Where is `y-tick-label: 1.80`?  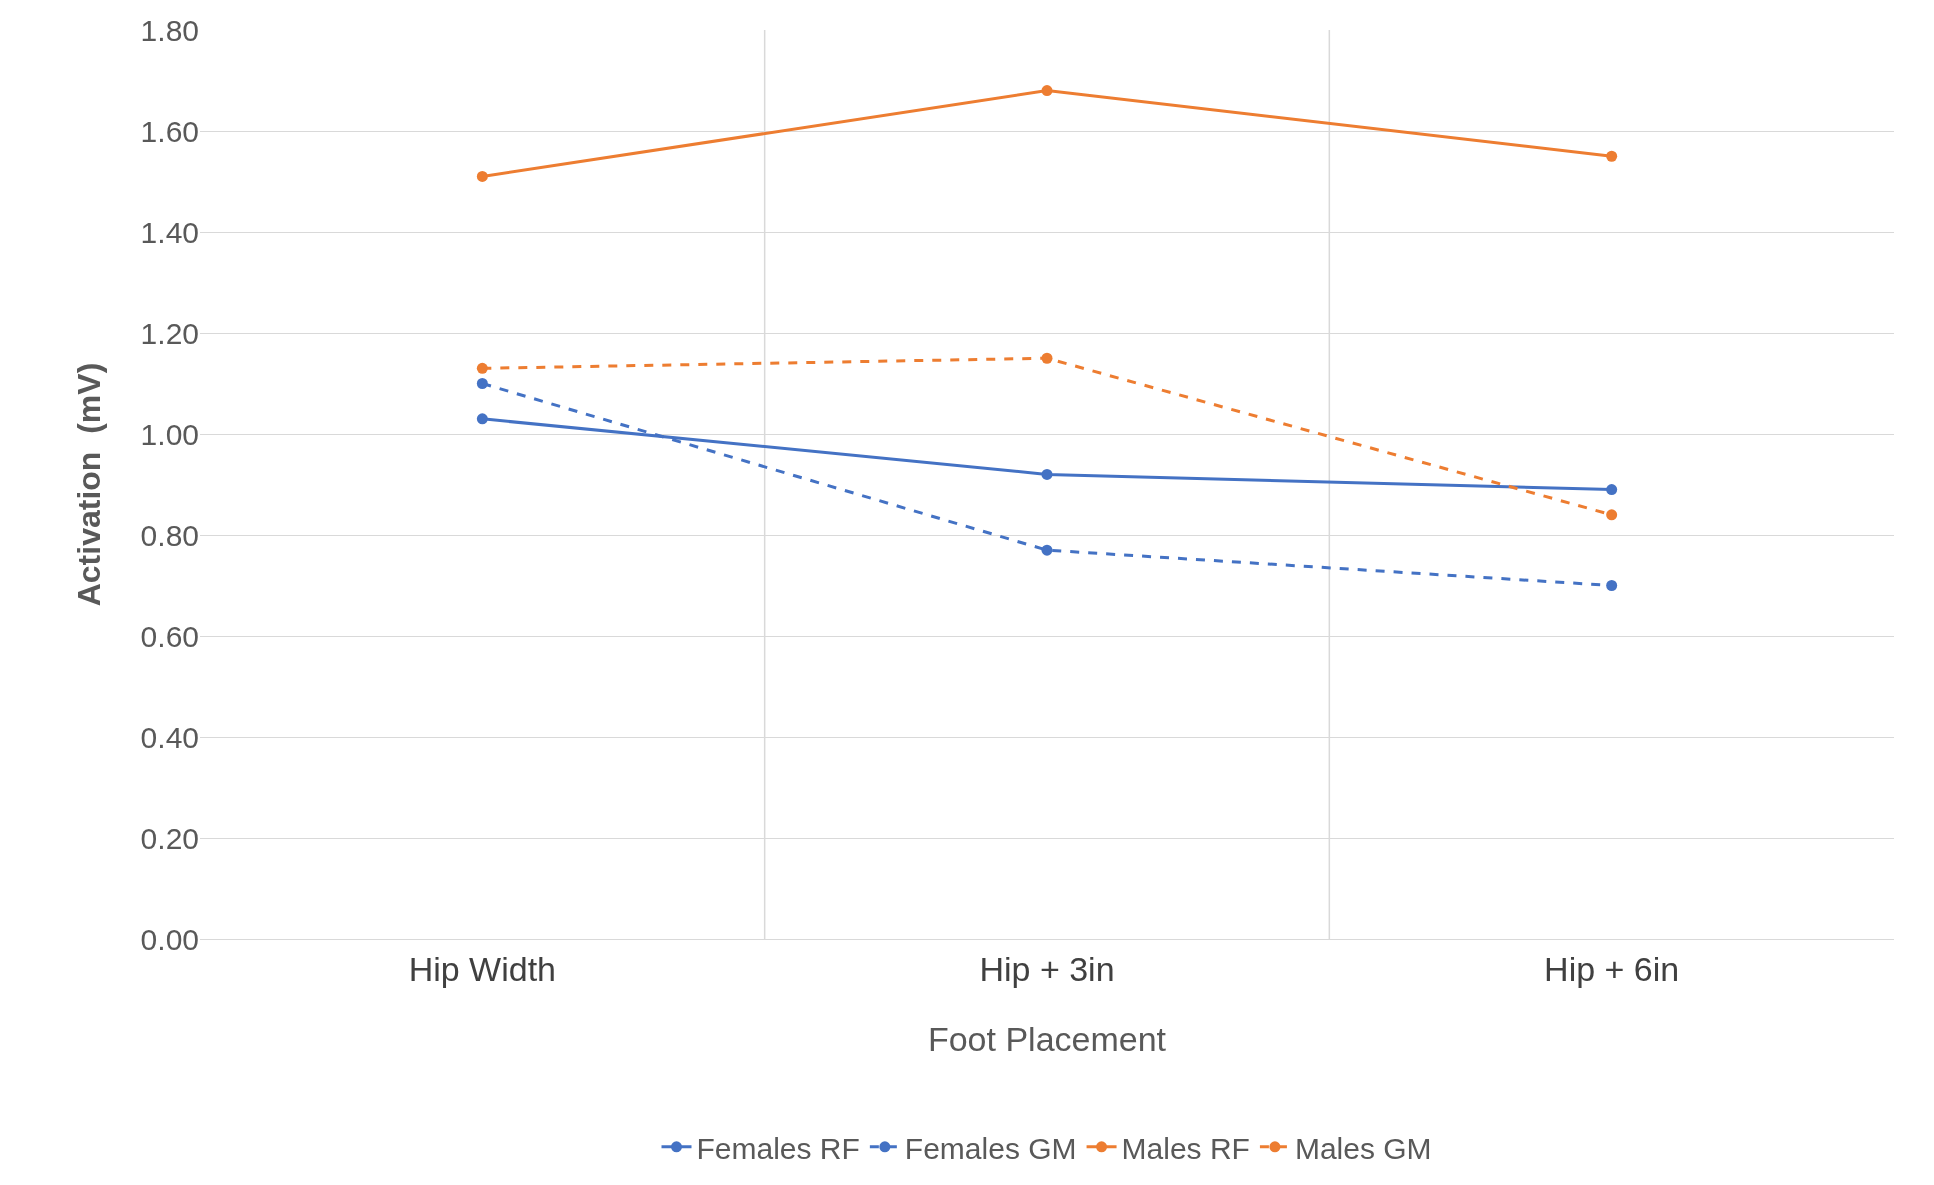
y-tick-label: 1.80 is located at coordinates (169, 30).